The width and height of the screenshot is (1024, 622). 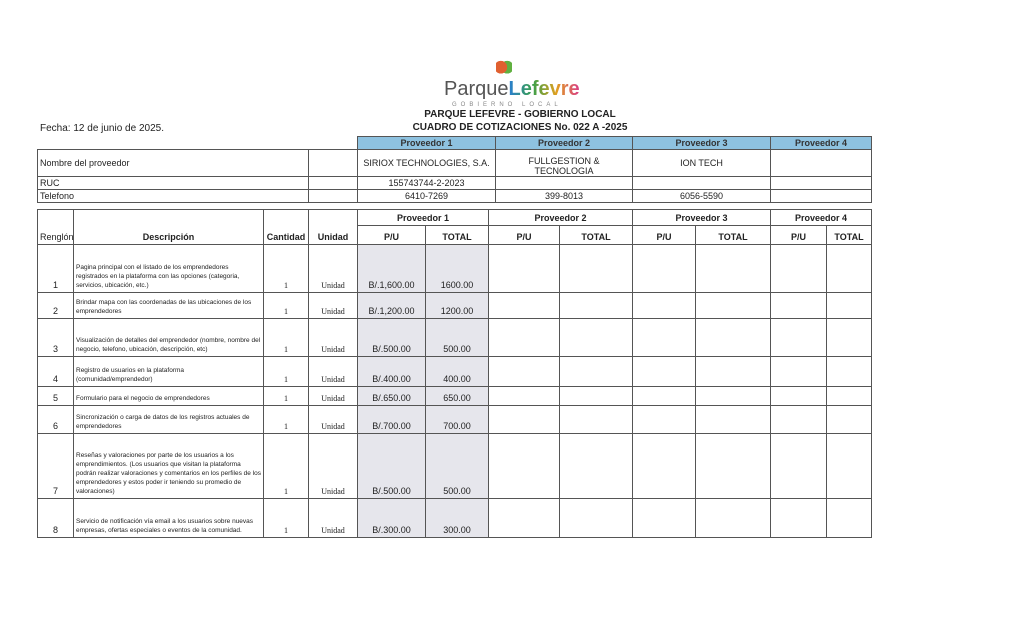 What do you see at coordinates (544, 89) in the screenshot?
I see `logo-text: Lefevre` at bounding box center [544, 89].